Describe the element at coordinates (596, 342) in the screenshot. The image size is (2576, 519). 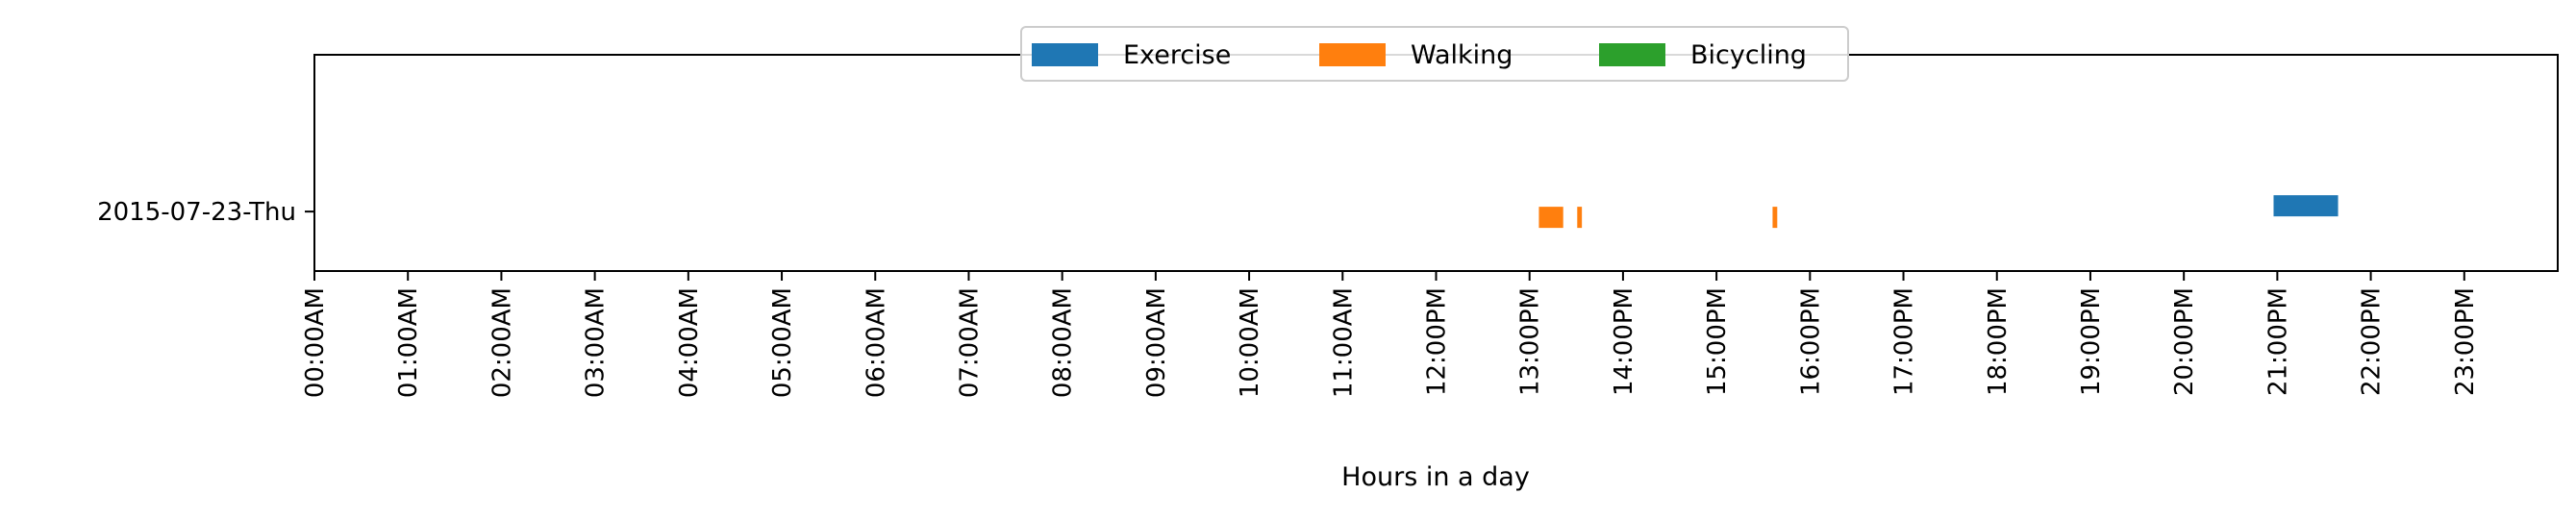
I see `x-tick-label: 03:00AM` at that location.